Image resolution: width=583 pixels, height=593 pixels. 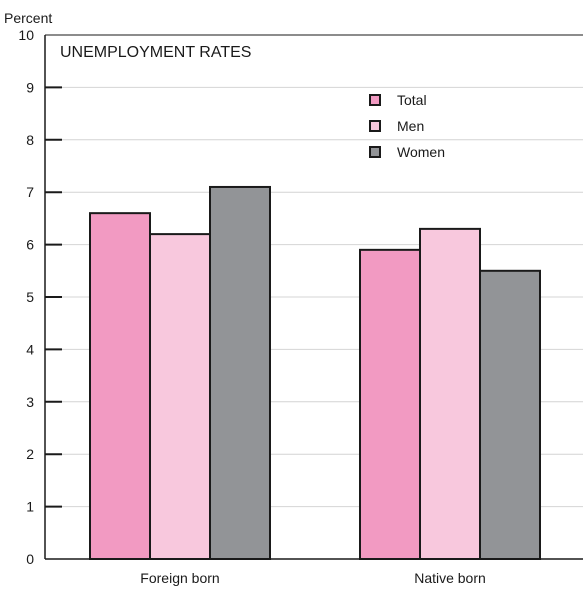 I want to click on y-tick-label: 3, so click(x=30, y=402).